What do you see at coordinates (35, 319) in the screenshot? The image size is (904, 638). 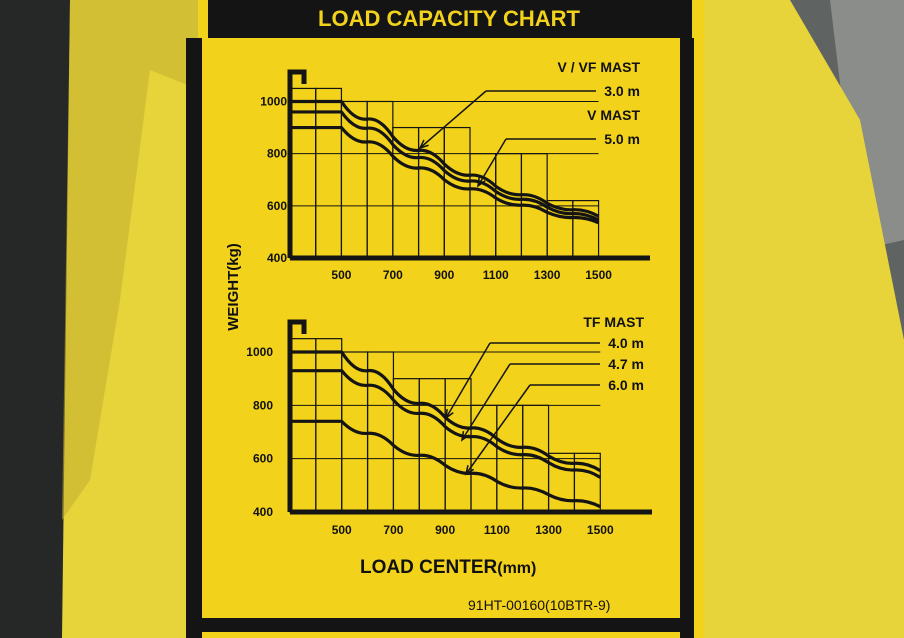 I see `left-panel` at bounding box center [35, 319].